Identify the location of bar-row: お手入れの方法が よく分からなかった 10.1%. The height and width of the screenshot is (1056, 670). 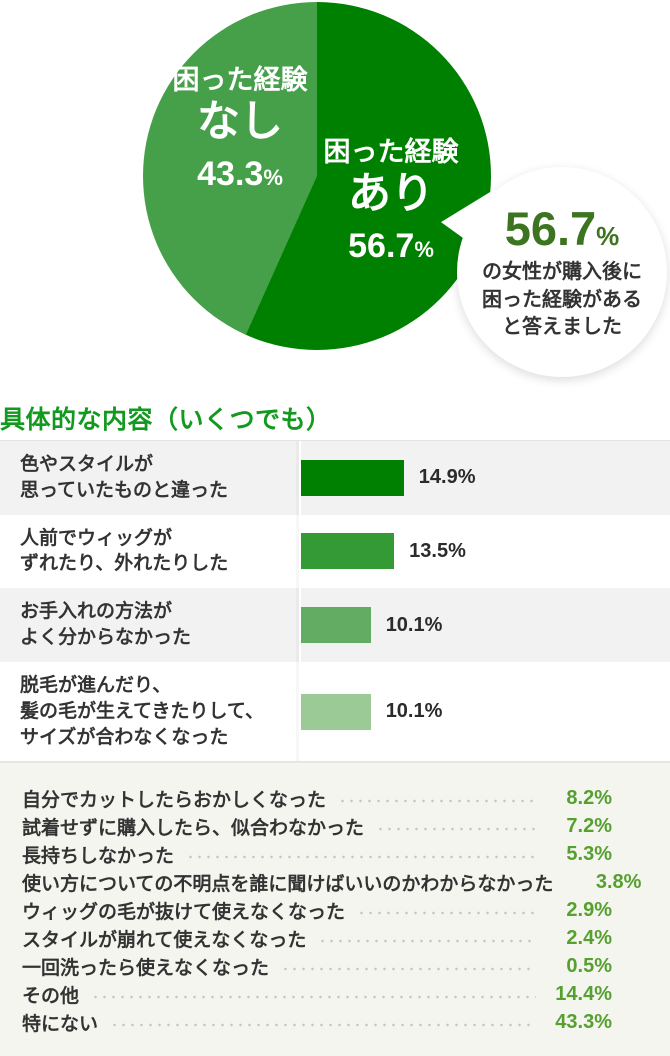
(335, 625).